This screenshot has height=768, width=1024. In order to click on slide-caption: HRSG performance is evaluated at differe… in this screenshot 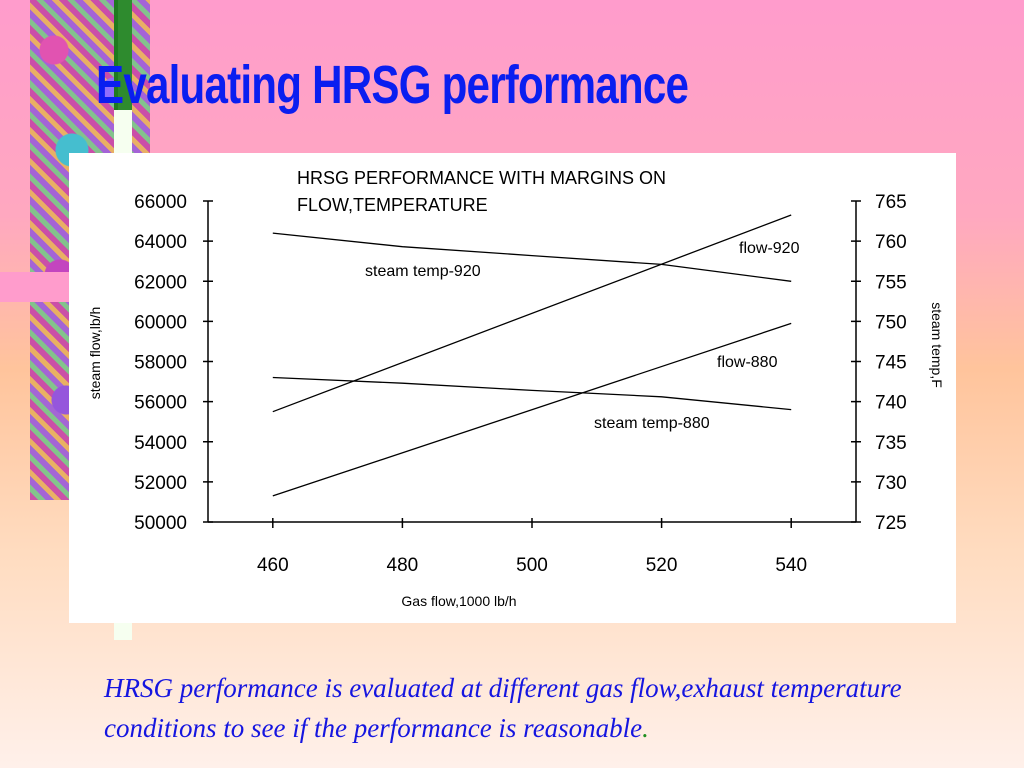, I will do `click(554, 708)`.